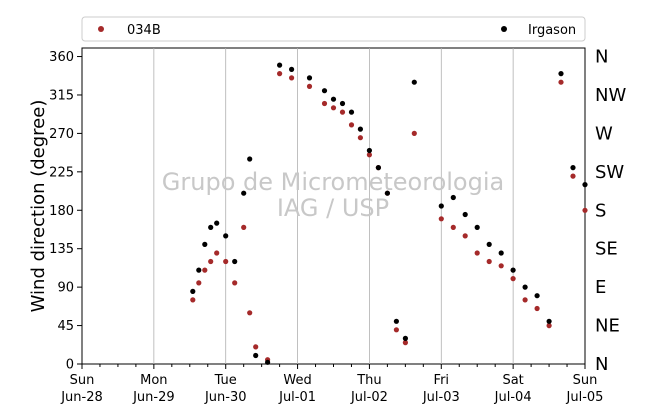 Image resolution: width=650 pixels, height=409 pixels. What do you see at coordinates (61, 57) in the screenshot?
I see `y-tick-label: 360` at bounding box center [61, 57].